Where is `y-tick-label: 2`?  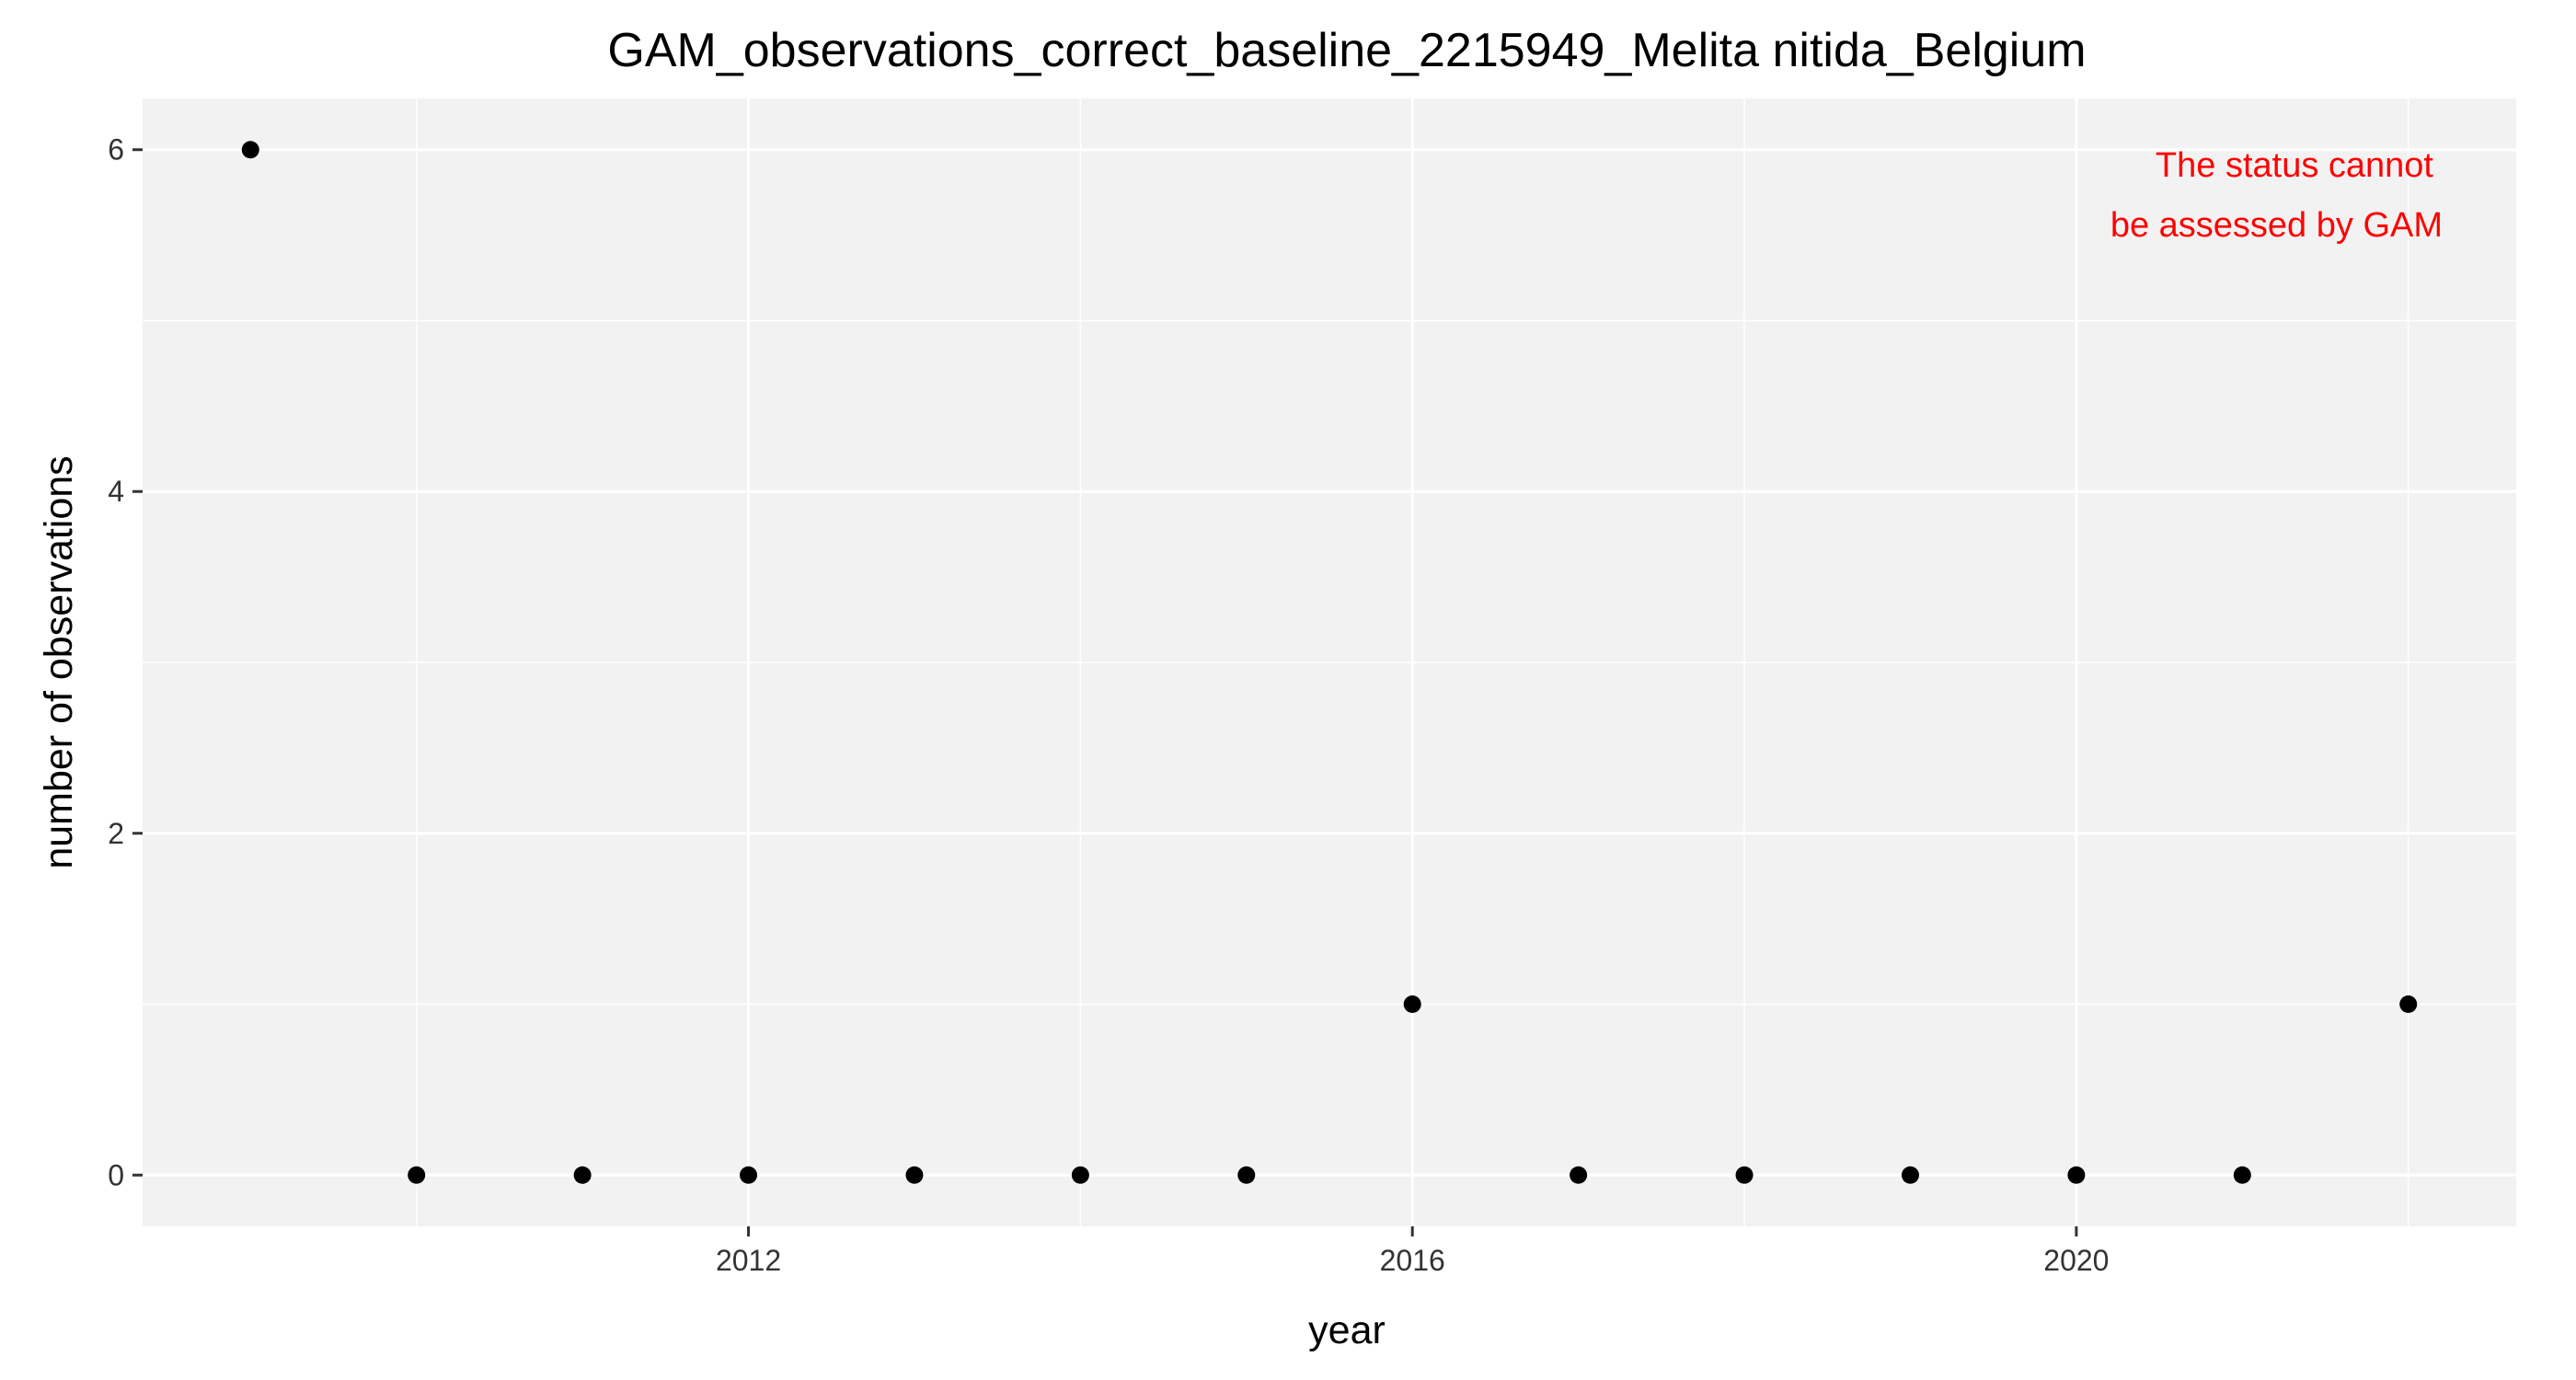 y-tick-label: 2 is located at coordinates (116, 833).